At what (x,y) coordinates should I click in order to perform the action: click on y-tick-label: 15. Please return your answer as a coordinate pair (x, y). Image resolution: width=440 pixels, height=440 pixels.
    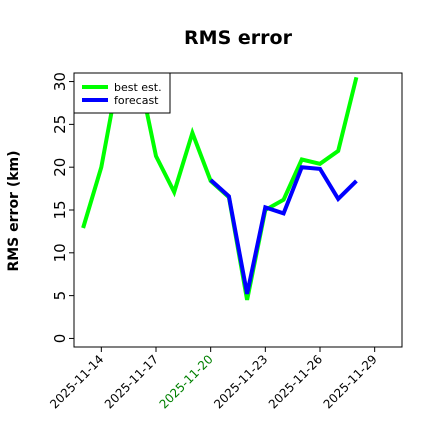
    Looking at the image, I should click on (60, 209).